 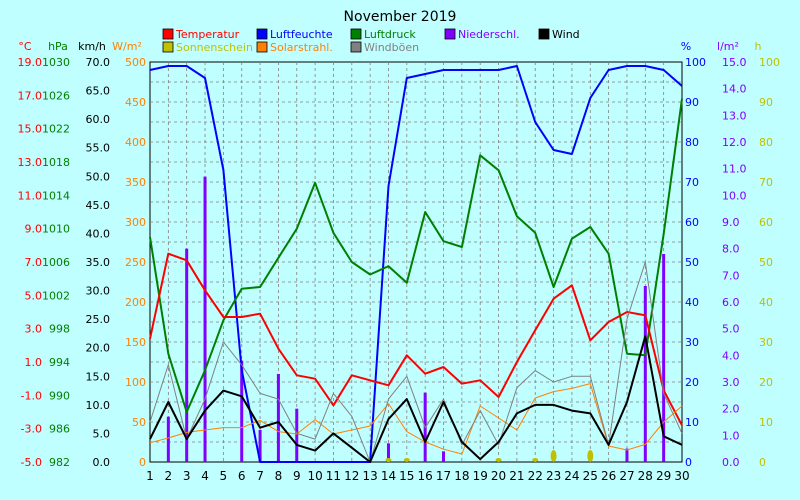 What do you see at coordinates (224, 476) in the screenshot?
I see `x-tick-label: 5` at bounding box center [224, 476].